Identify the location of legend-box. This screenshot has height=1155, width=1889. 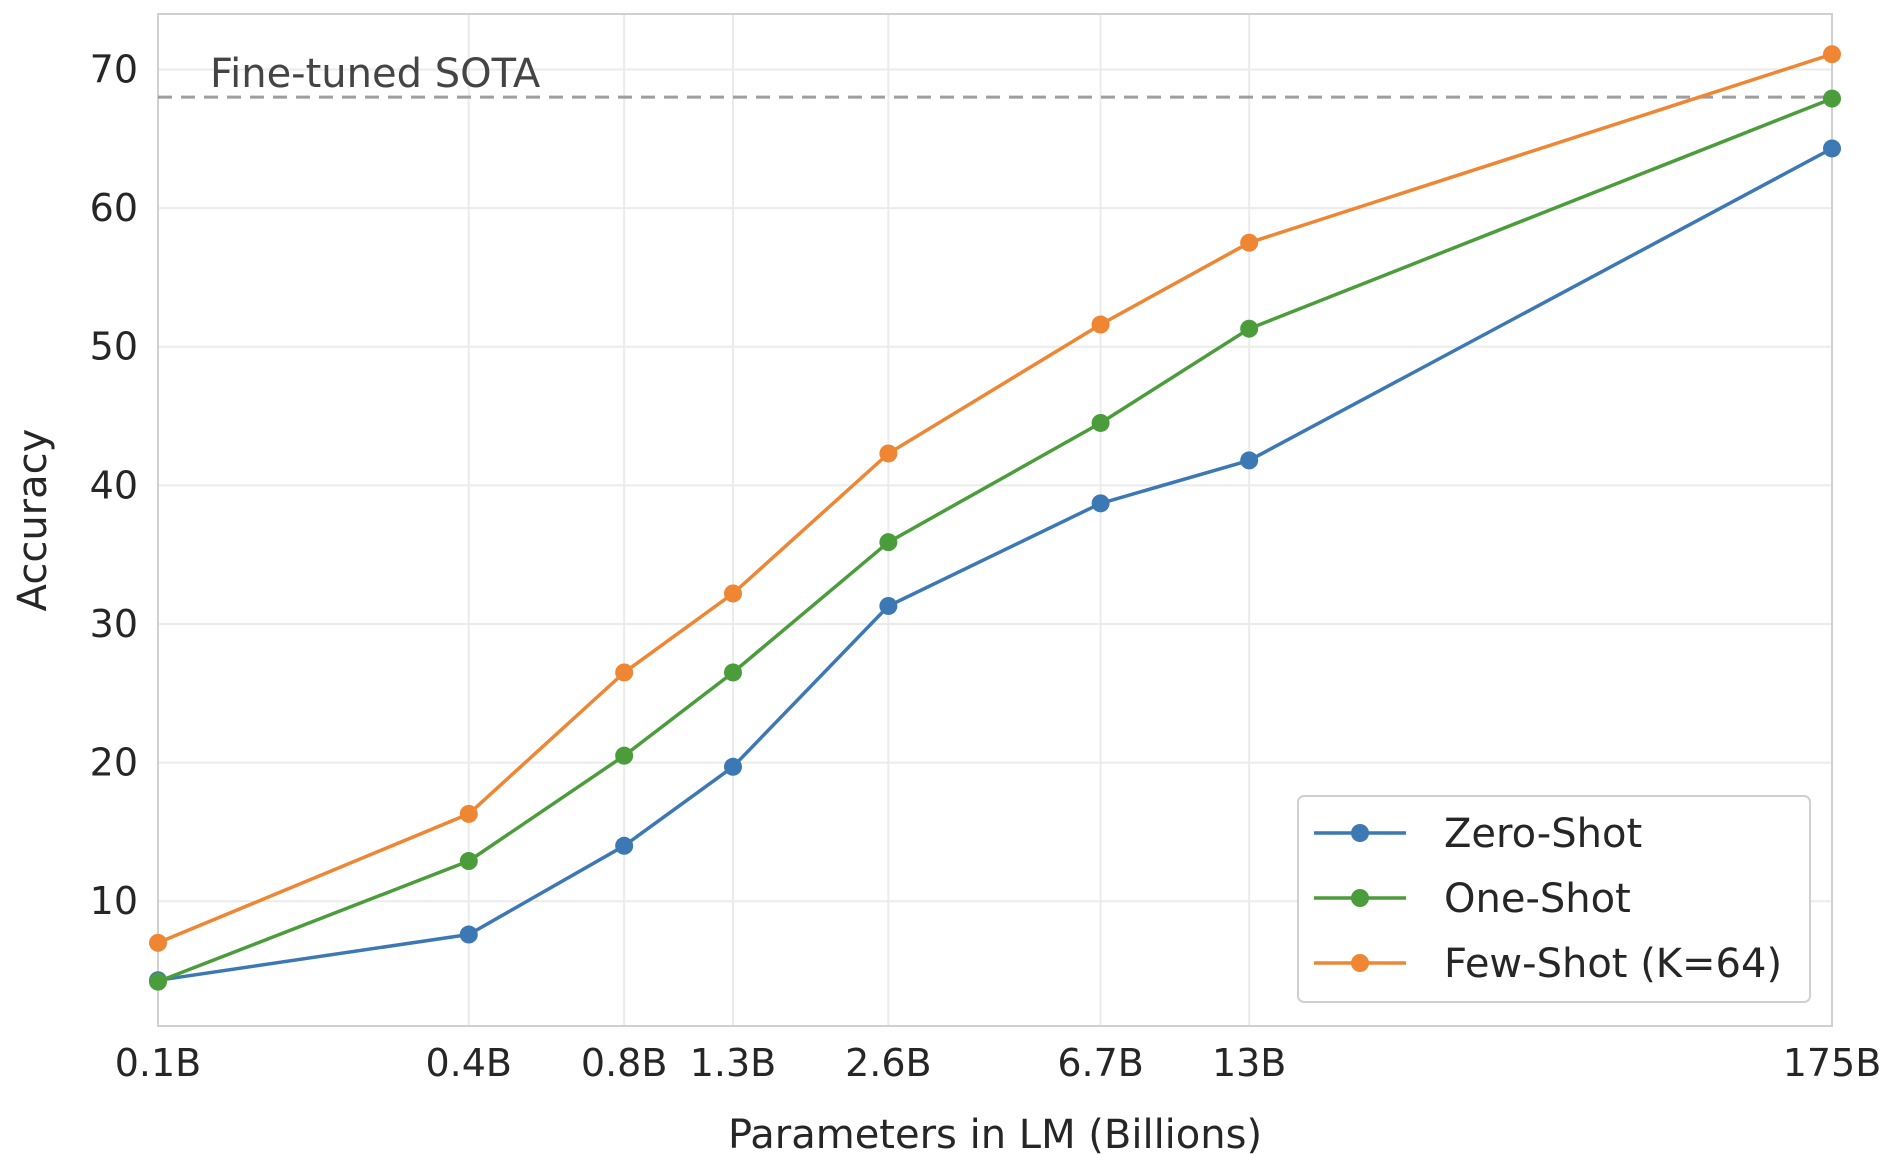
(1554, 899).